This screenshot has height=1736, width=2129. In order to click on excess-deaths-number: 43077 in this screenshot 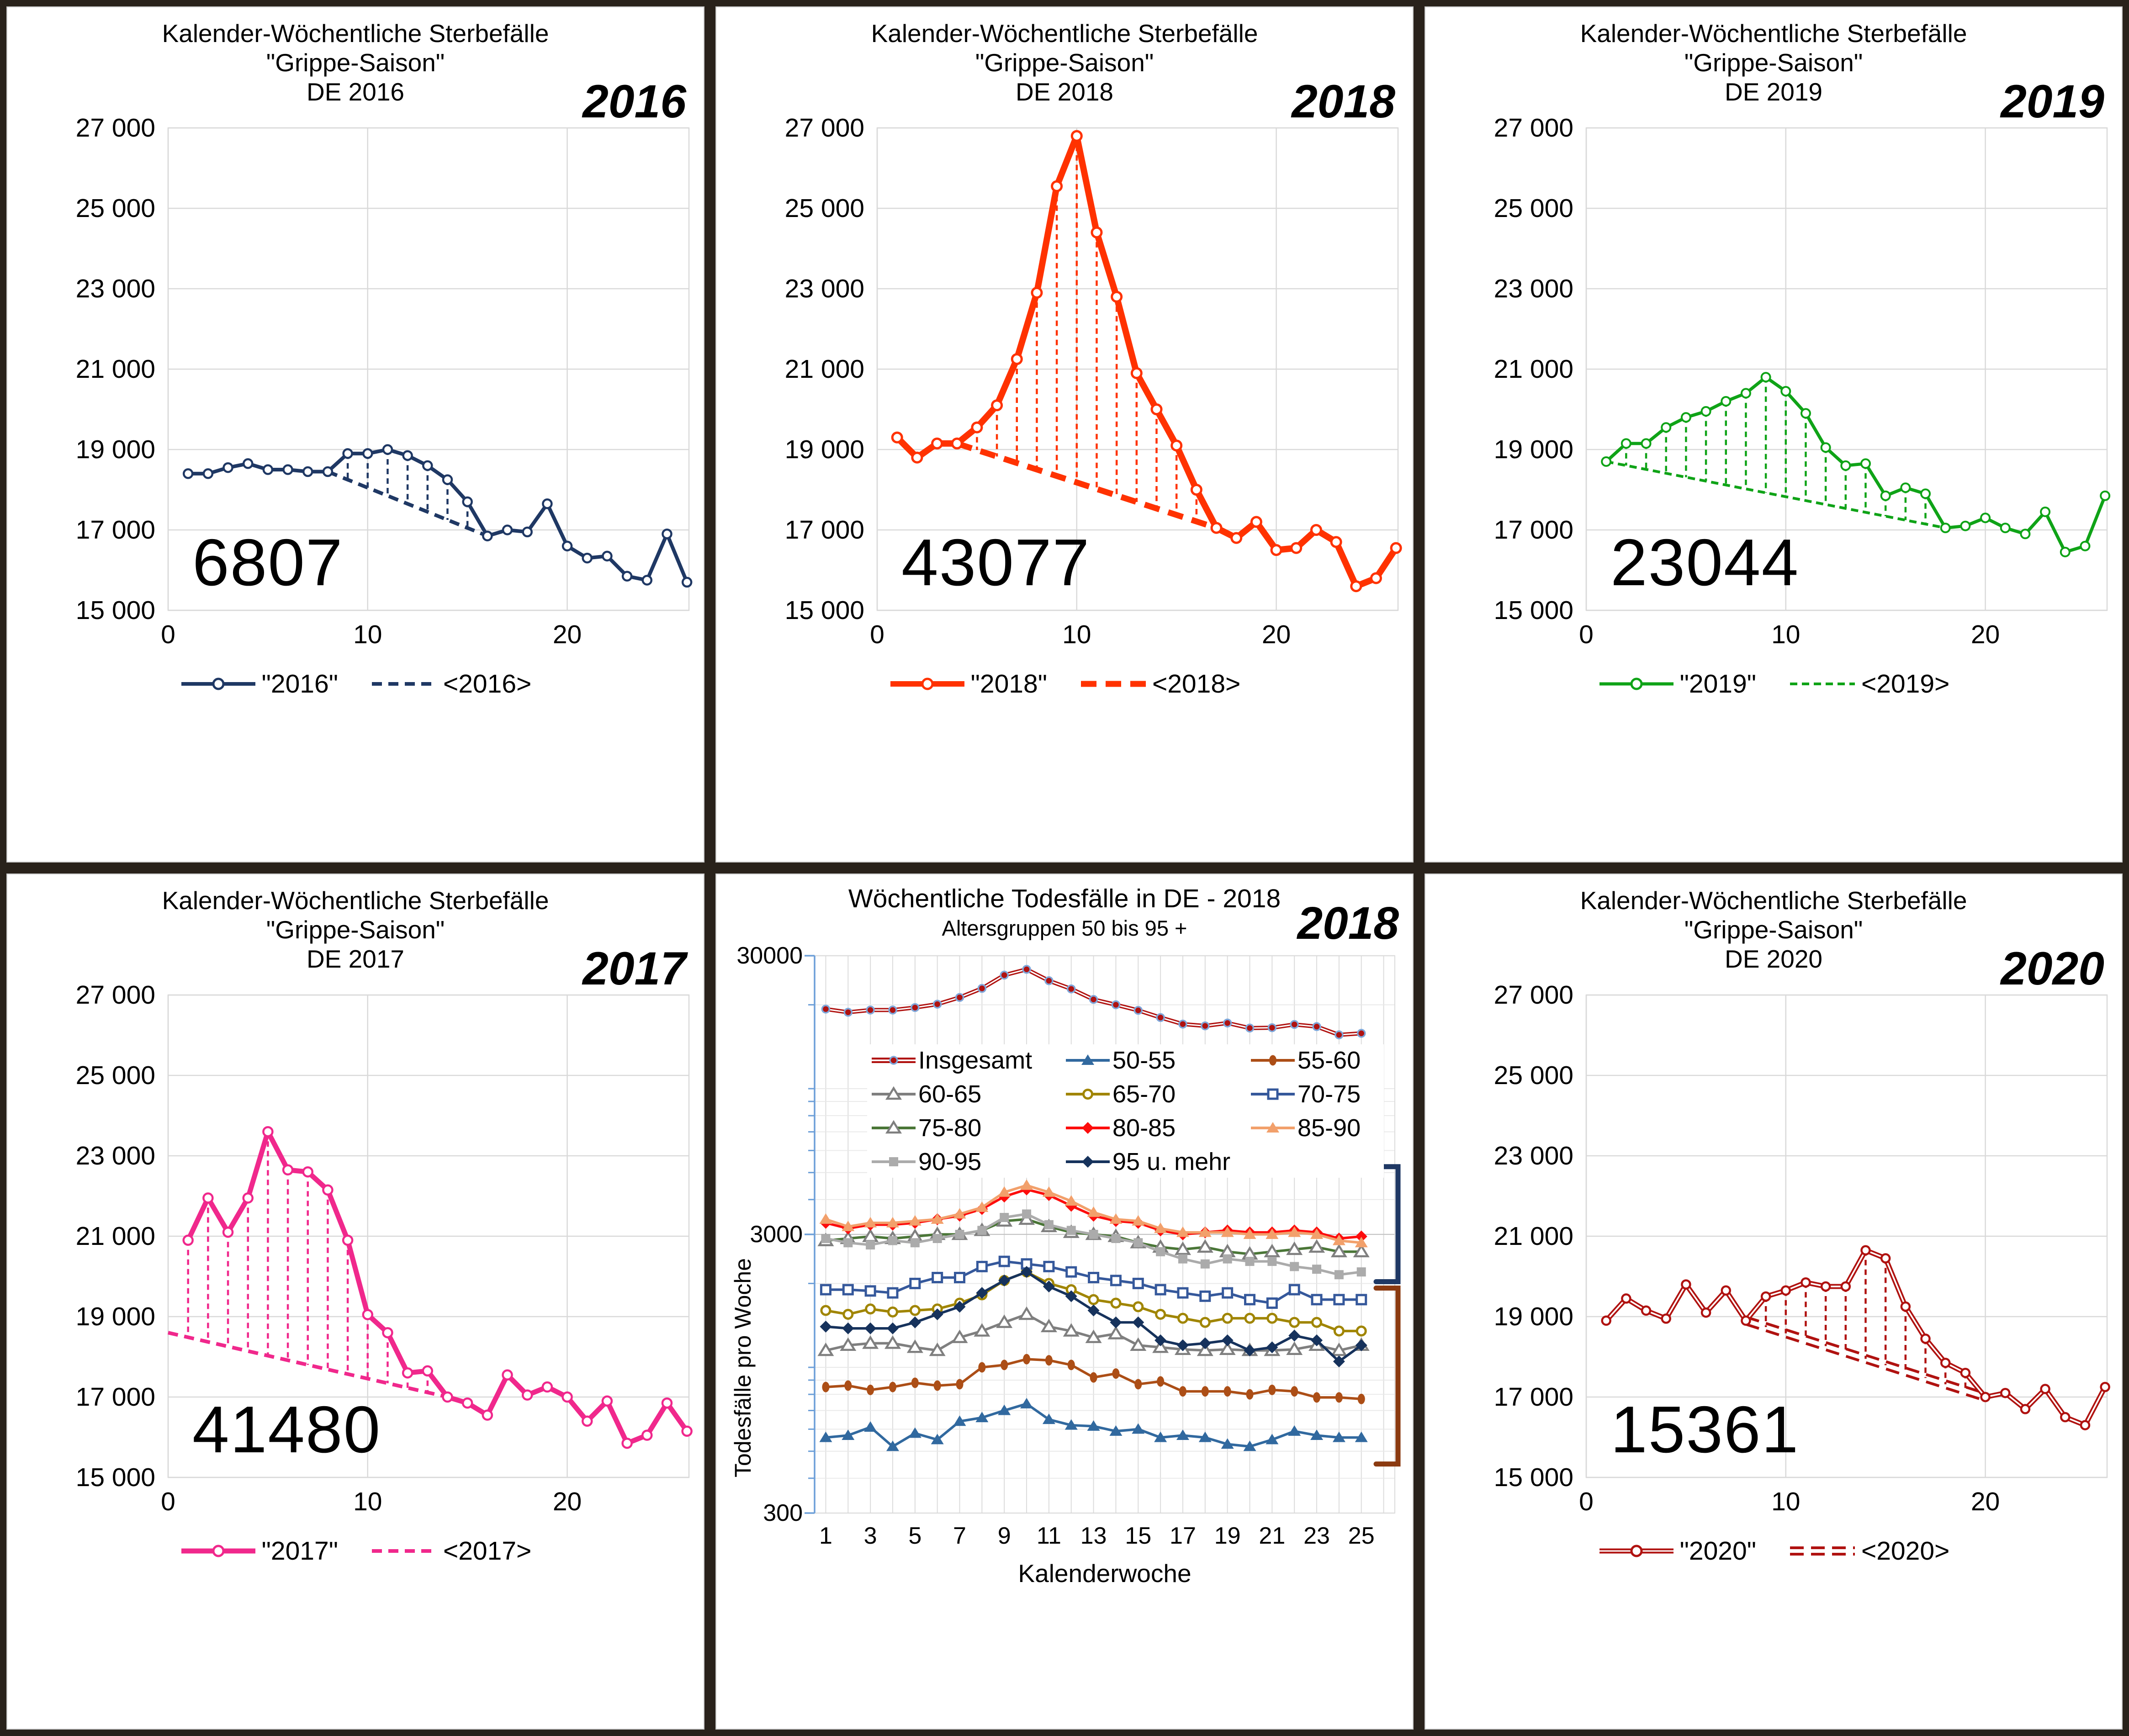, I will do `click(996, 562)`.